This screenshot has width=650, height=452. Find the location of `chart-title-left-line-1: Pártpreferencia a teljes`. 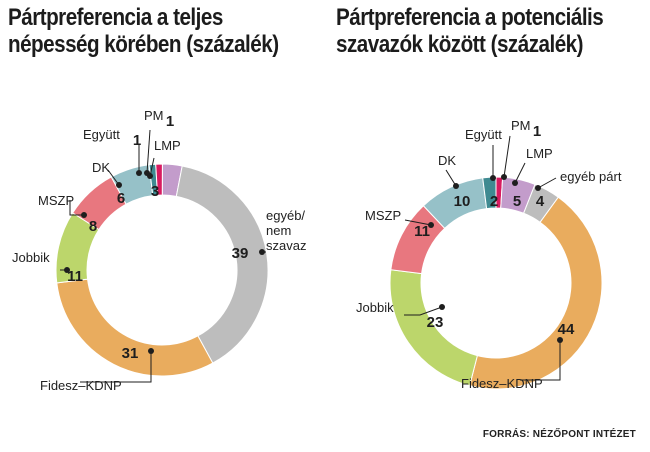

chart-title-left-line-1: Pártpreferencia a teljes is located at coordinates (115, 17).